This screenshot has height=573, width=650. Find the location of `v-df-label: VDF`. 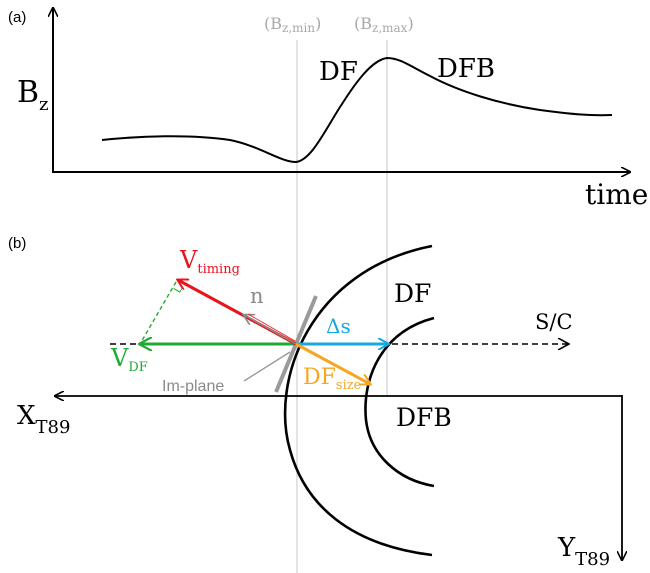

v-df-label: VDF is located at coordinates (129, 359).